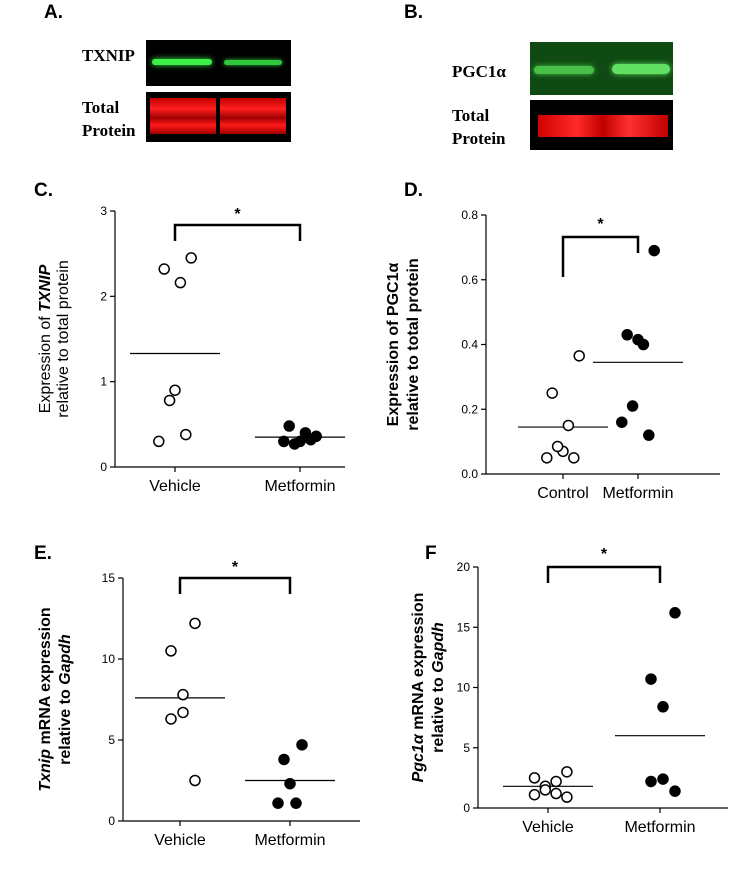 The width and height of the screenshot is (735, 869). I want to click on chart-f-ylabel-line1: Pgc1α mRNA expression, so click(418, 688).